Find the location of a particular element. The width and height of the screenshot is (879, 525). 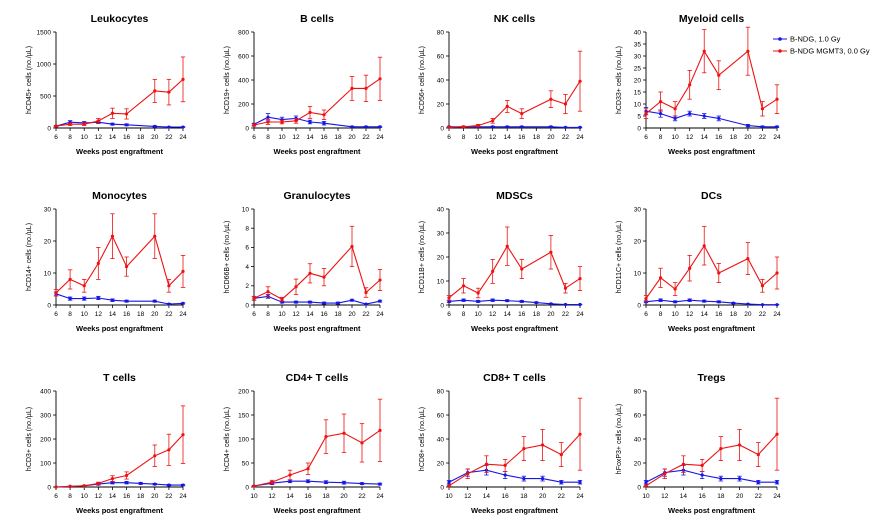

y-tick-label: 40 is located at coordinates (638, 32).